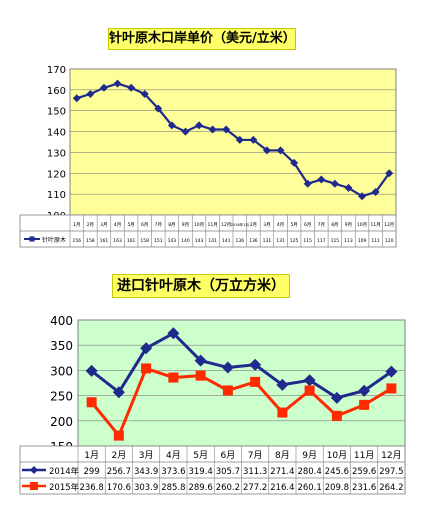 This screenshot has width=423, height=515. Describe the element at coordinates (212, 470) in the screenshot. I see `chart2-data-table` at that location.